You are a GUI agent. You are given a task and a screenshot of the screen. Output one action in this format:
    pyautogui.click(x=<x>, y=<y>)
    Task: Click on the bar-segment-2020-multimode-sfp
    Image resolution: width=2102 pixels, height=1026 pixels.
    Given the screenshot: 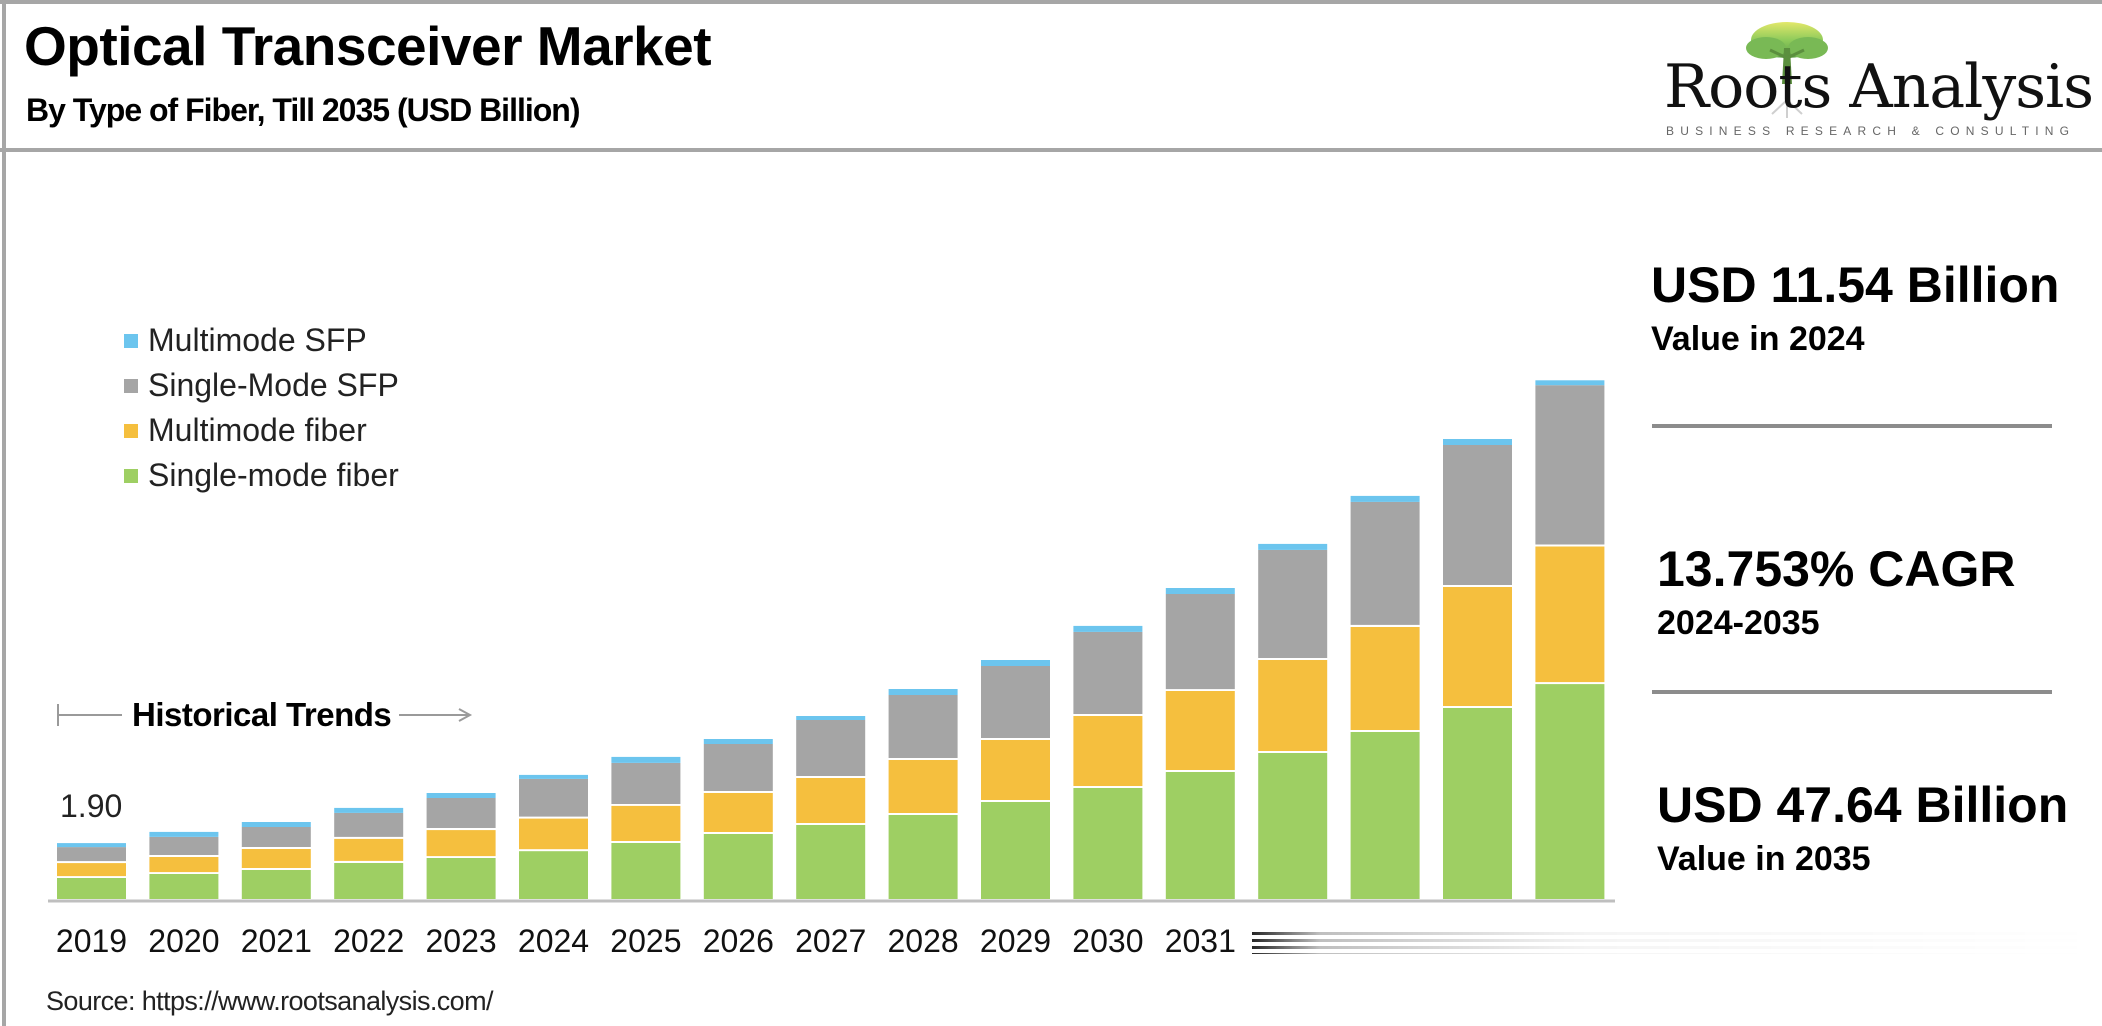 What is the action you would take?
    pyautogui.click(x=184, y=834)
    